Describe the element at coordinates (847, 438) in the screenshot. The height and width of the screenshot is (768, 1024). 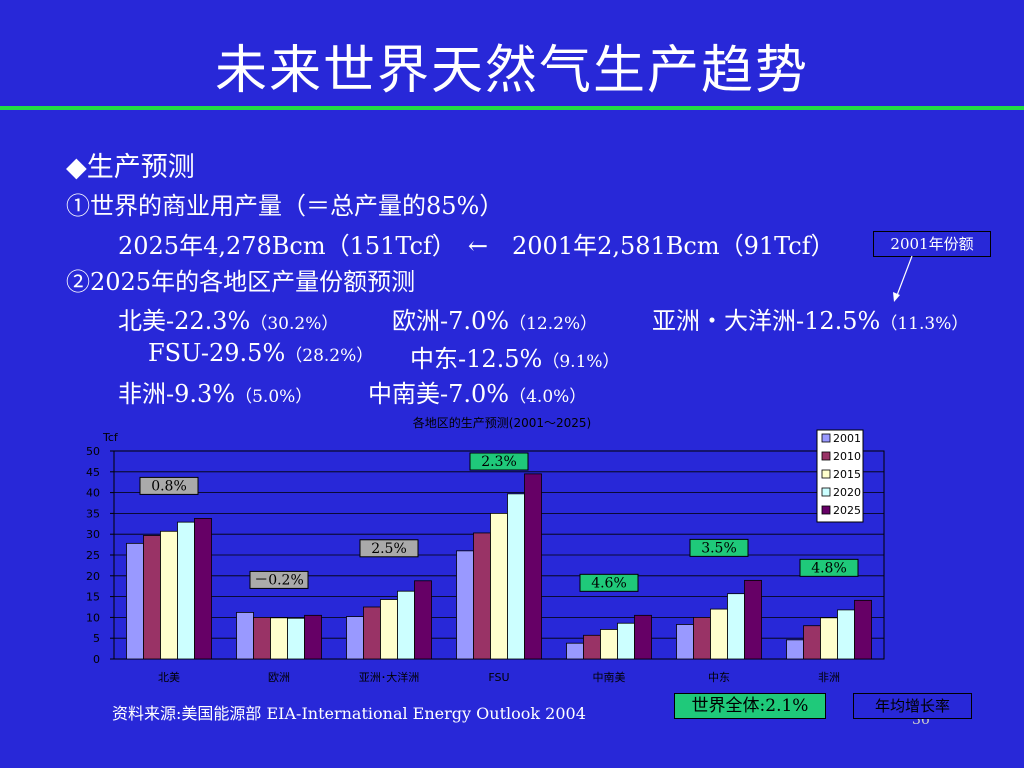
I see `legend-label: 2001` at that location.